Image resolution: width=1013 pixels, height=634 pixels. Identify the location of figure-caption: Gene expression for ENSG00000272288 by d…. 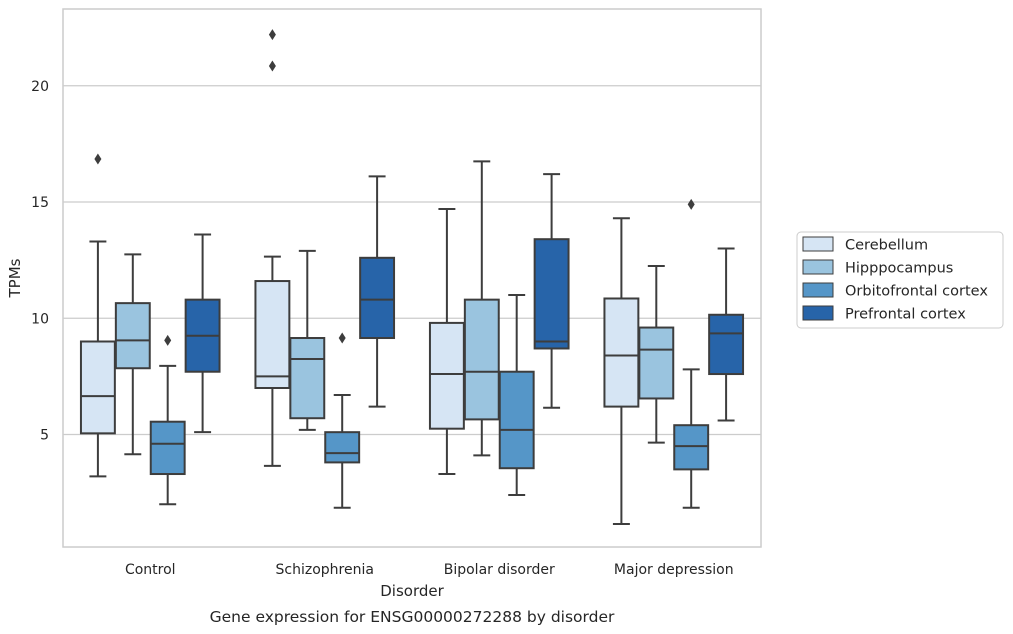
(412, 617).